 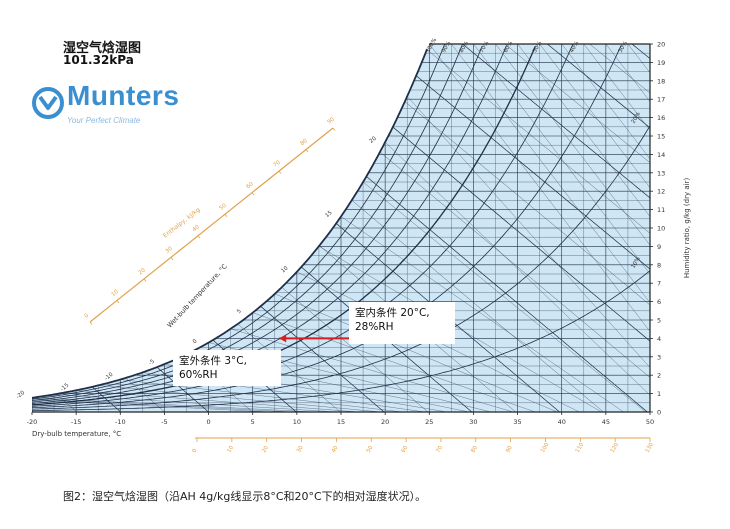 What do you see at coordinates (636, 263) in the screenshot?
I see `rh-label: 10%` at bounding box center [636, 263].